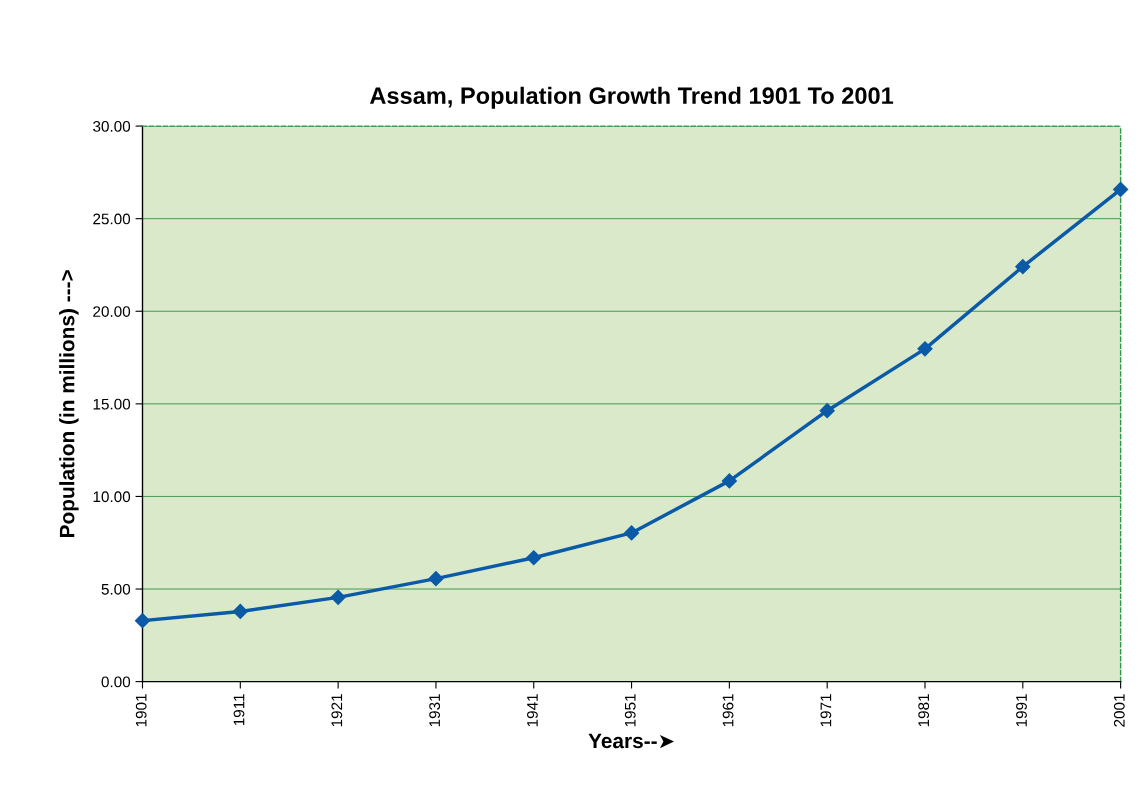 The image size is (1140, 788). Describe the element at coordinates (112, 311) in the screenshot. I see `y-tick-label: 20.00` at that location.